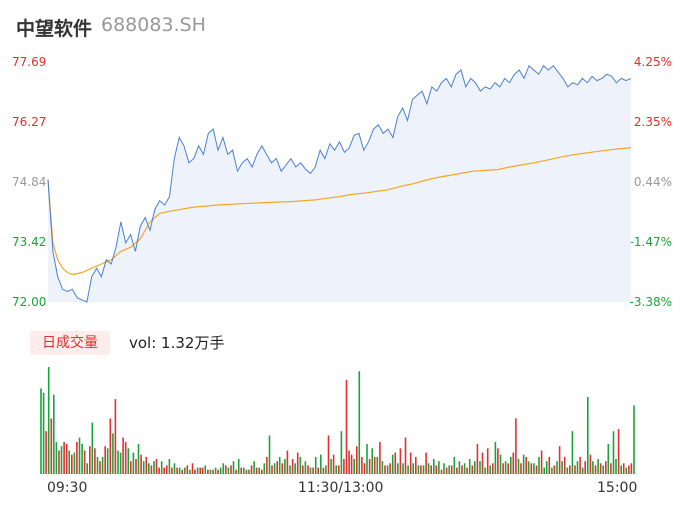 This screenshot has width=686, height=524. What do you see at coordinates (70, 343) in the screenshot?
I see `volume-badge: 日成交量` at bounding box center [70, 343].